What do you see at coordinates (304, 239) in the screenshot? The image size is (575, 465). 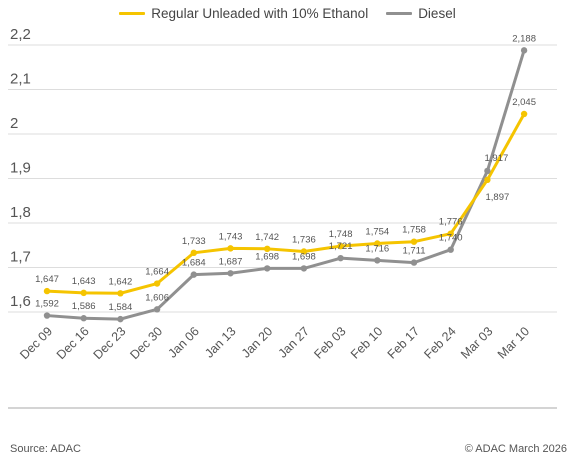 I see `data-label-petrol: 1,736` at bounding box center [304, 239].